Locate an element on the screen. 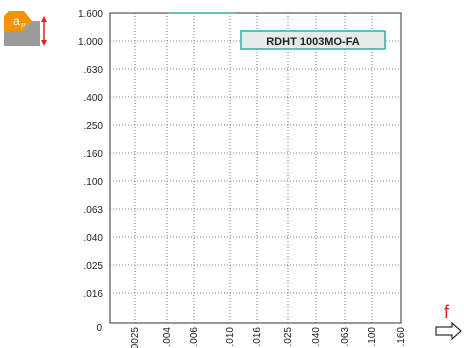 The width and height of the screenshot is (464, 348). feed-direction-arrow-icon is located at coordinates (448, 331).